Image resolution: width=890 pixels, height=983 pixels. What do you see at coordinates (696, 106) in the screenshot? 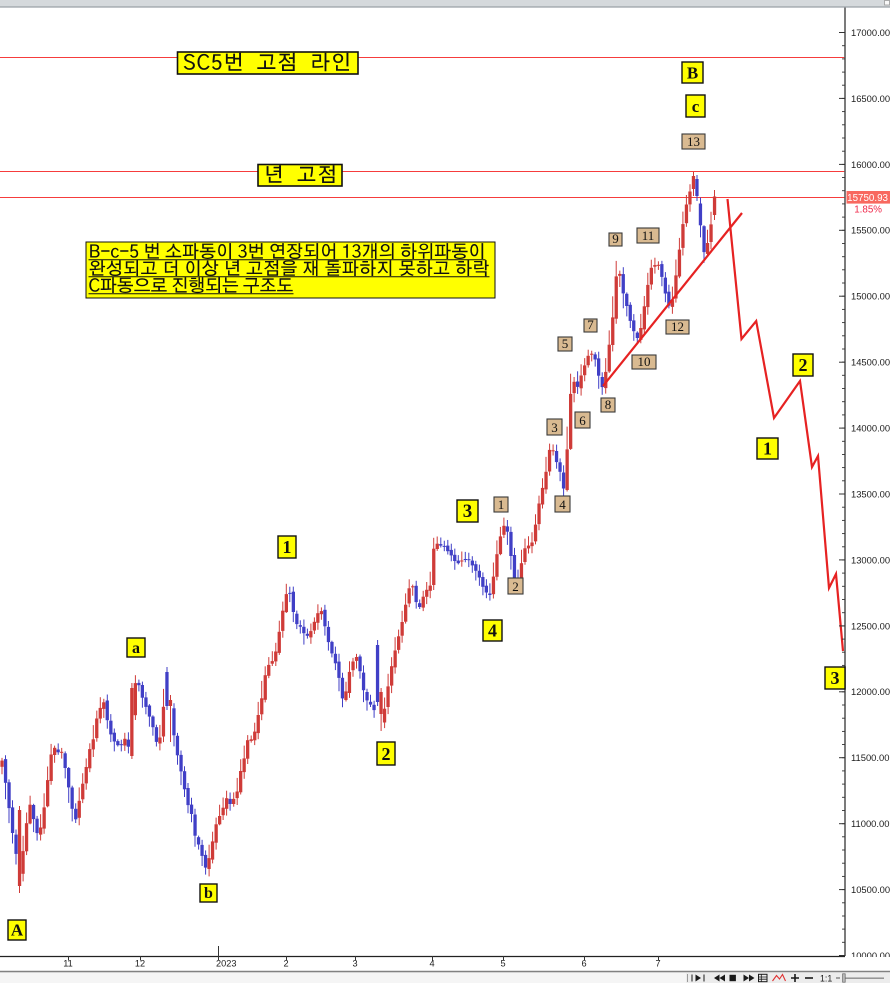
I see `svg-text: c` at bounding box center [696, 106].